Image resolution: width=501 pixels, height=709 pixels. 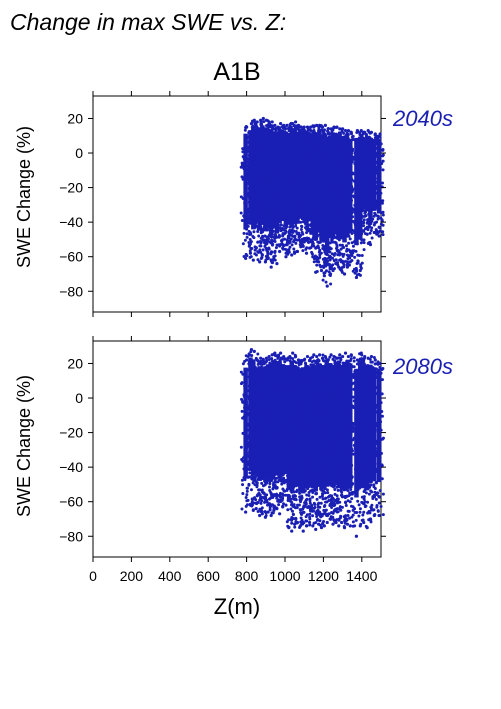 What do you see at coordinates (339, 186) in the screenshot?
I see `dense-point-band` at bounding box center [339, 186].